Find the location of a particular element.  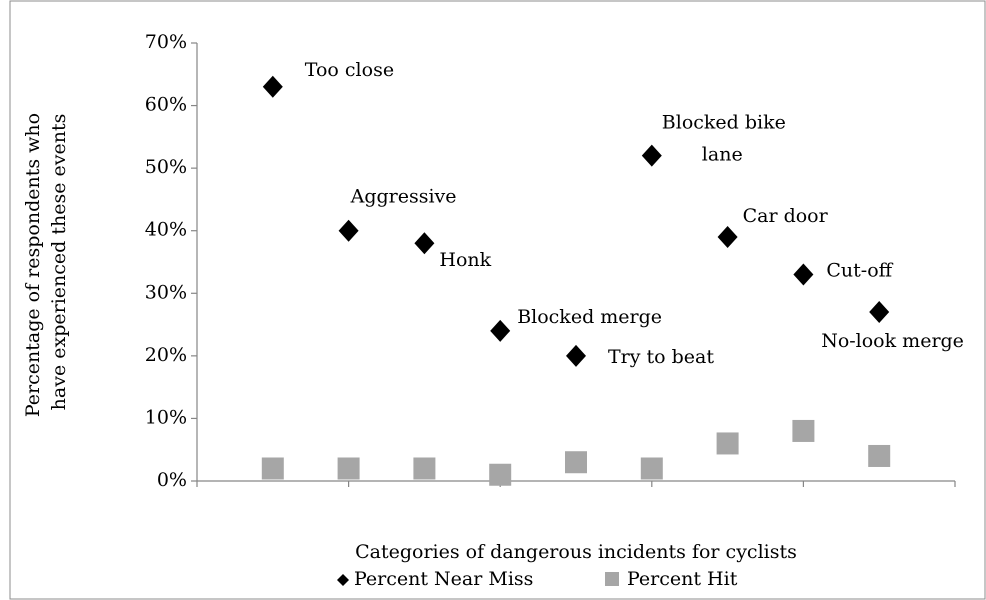

point-label: Car door is located at coordinates (786, 216).